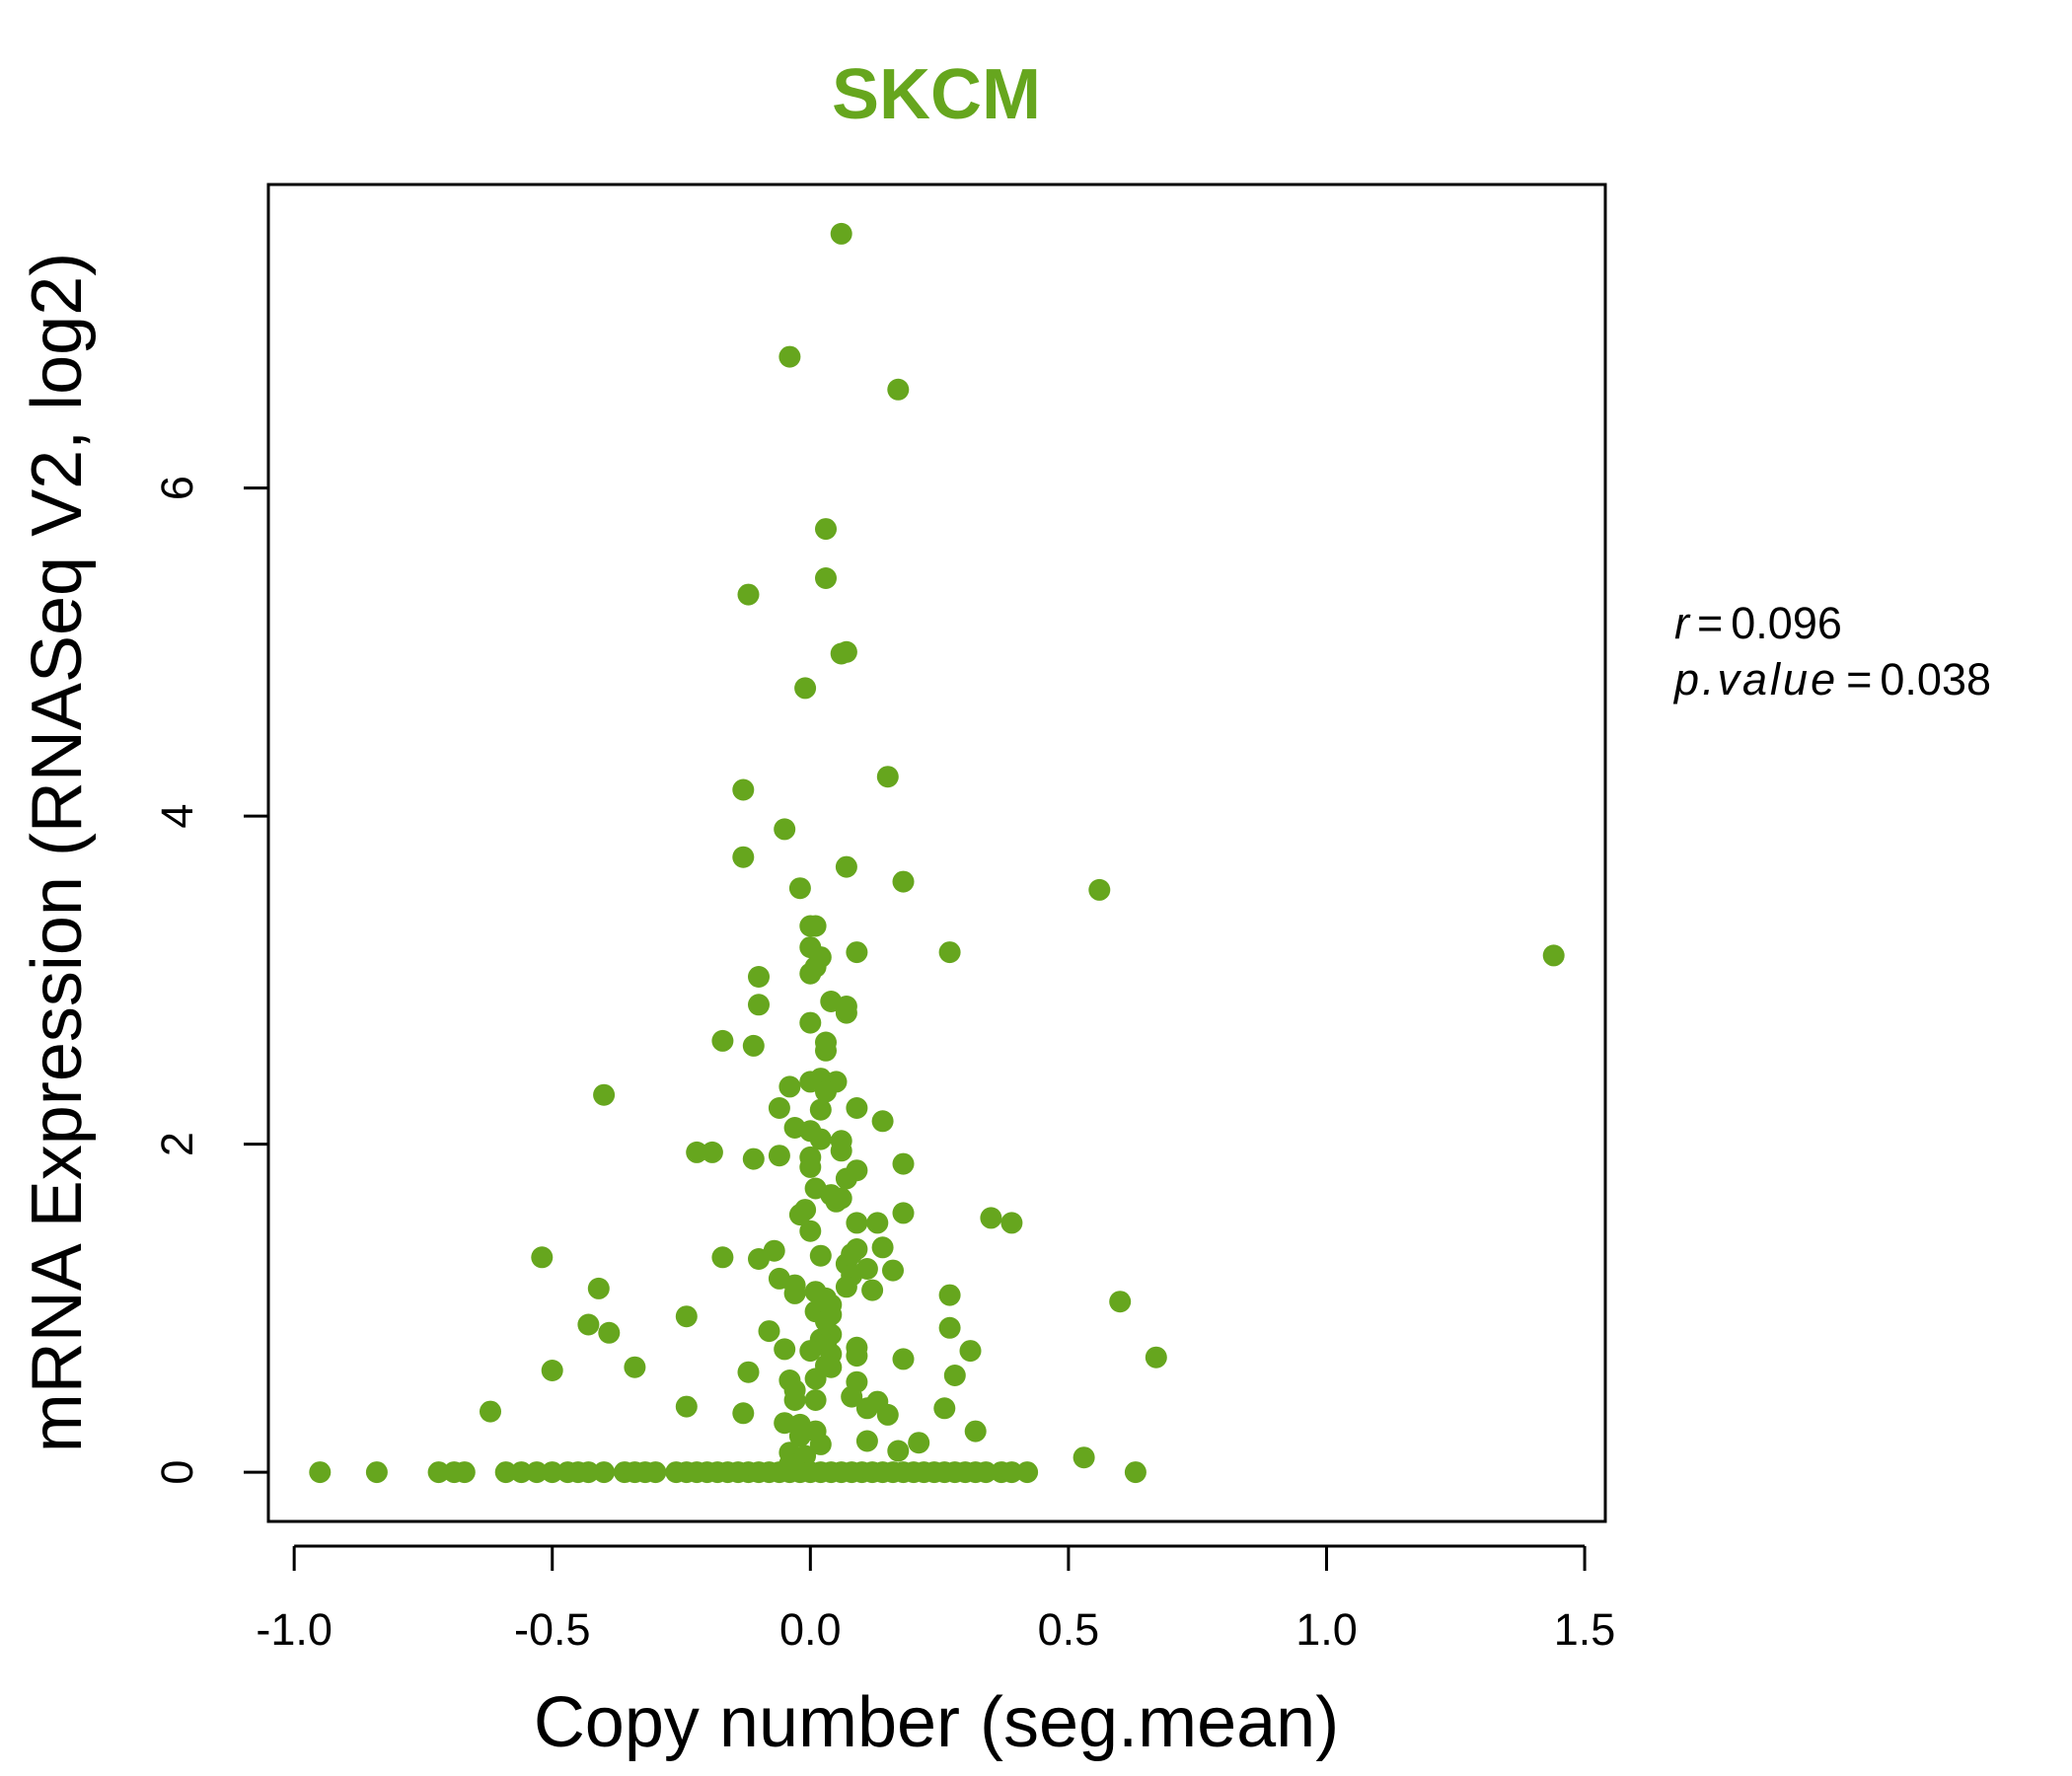 This screenshot has height=1776, width=2072. I want to click on x-tick-label: -1.0, so click(294, 1630).